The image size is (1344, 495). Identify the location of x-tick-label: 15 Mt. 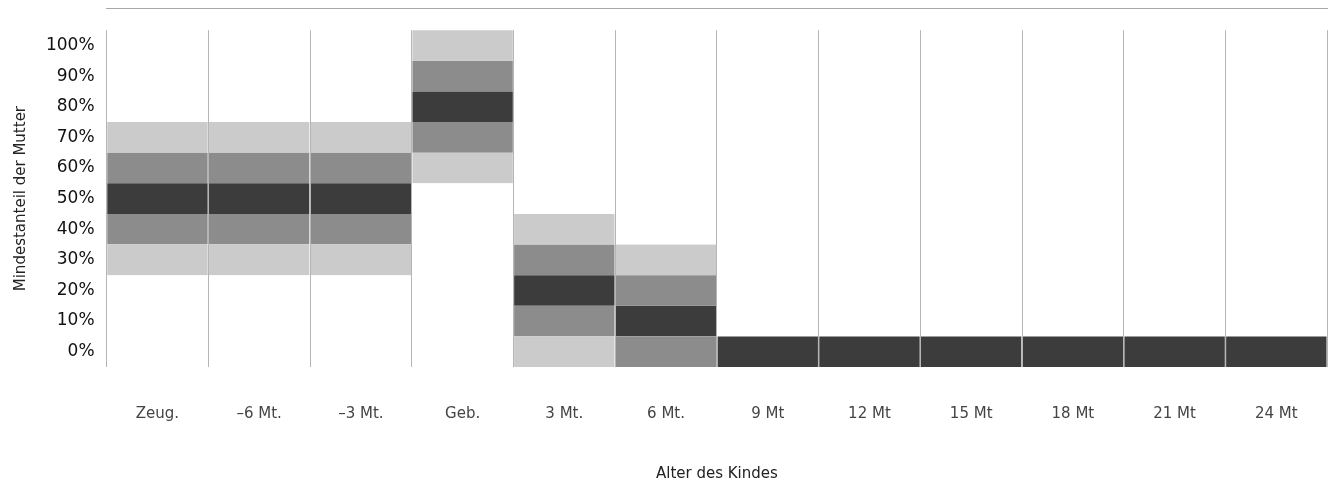
(971, 412).